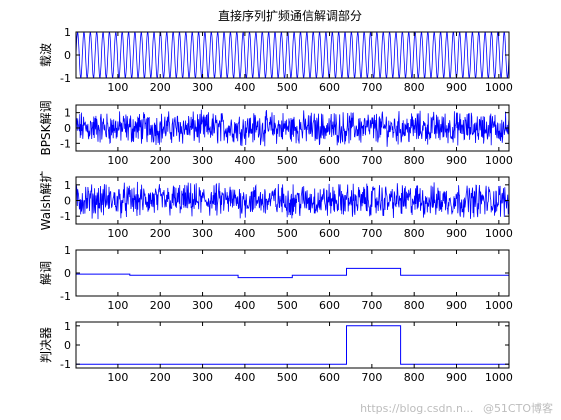  What do you see at coordinates (290, 15) in the screenshot?
I see `chart-title: 直接序列扩频通信解调部分` at bounding box center [290, 15].